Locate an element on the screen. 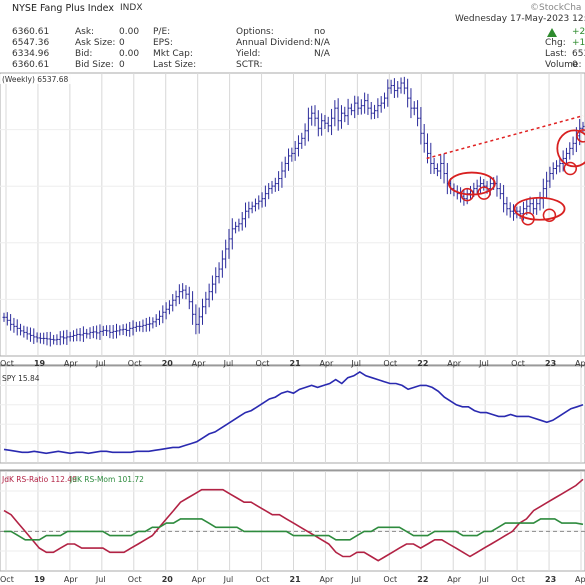 The height and width of the screenshot is (585, 585). open-value: 6360.61 is located at coordinates (31, 32).